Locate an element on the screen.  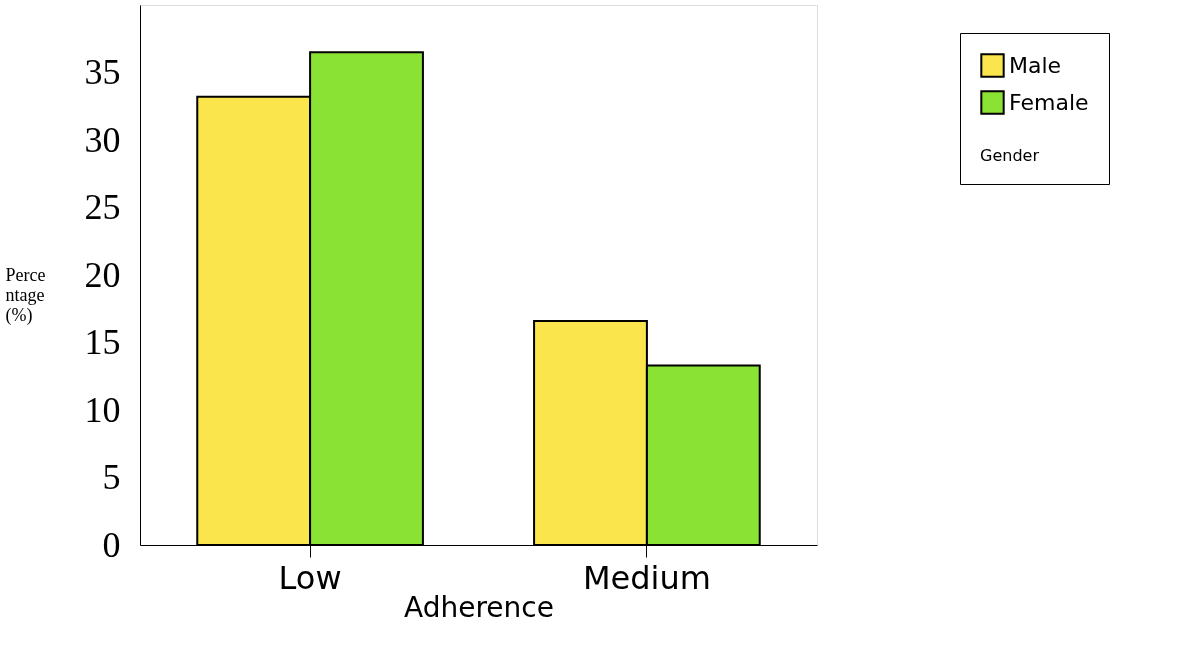
y-tick-label: 10 is located at coordinates (102, 409).